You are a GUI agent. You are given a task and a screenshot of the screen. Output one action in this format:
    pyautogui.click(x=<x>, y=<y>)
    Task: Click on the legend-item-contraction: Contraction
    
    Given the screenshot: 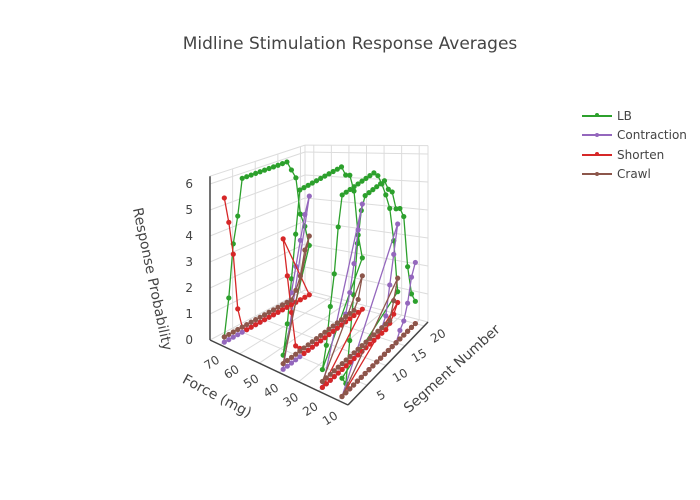 What is the action you would take?
    pyautogui.click(x=634, y=136)
    